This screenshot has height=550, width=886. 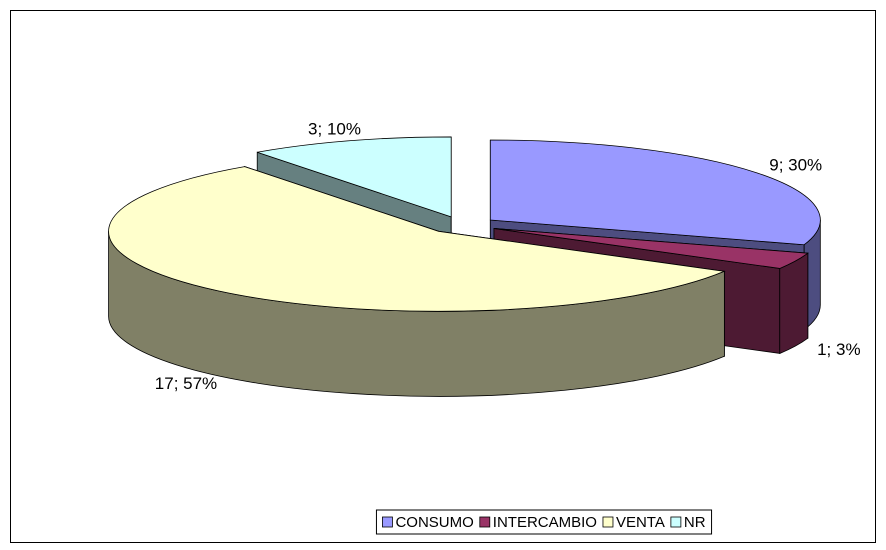 What do you see at coordinates (334, 128) in the screenshot?
I see `data-label: 3; 10%` at bounding box center [334, 128].